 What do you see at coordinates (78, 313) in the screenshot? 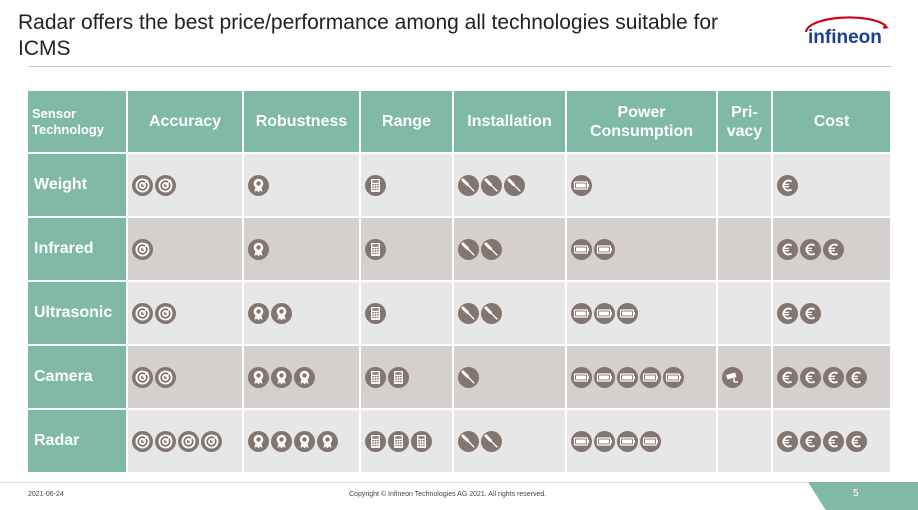
I see `row-label: Ultrasonic` at bounding box center [78, 313].